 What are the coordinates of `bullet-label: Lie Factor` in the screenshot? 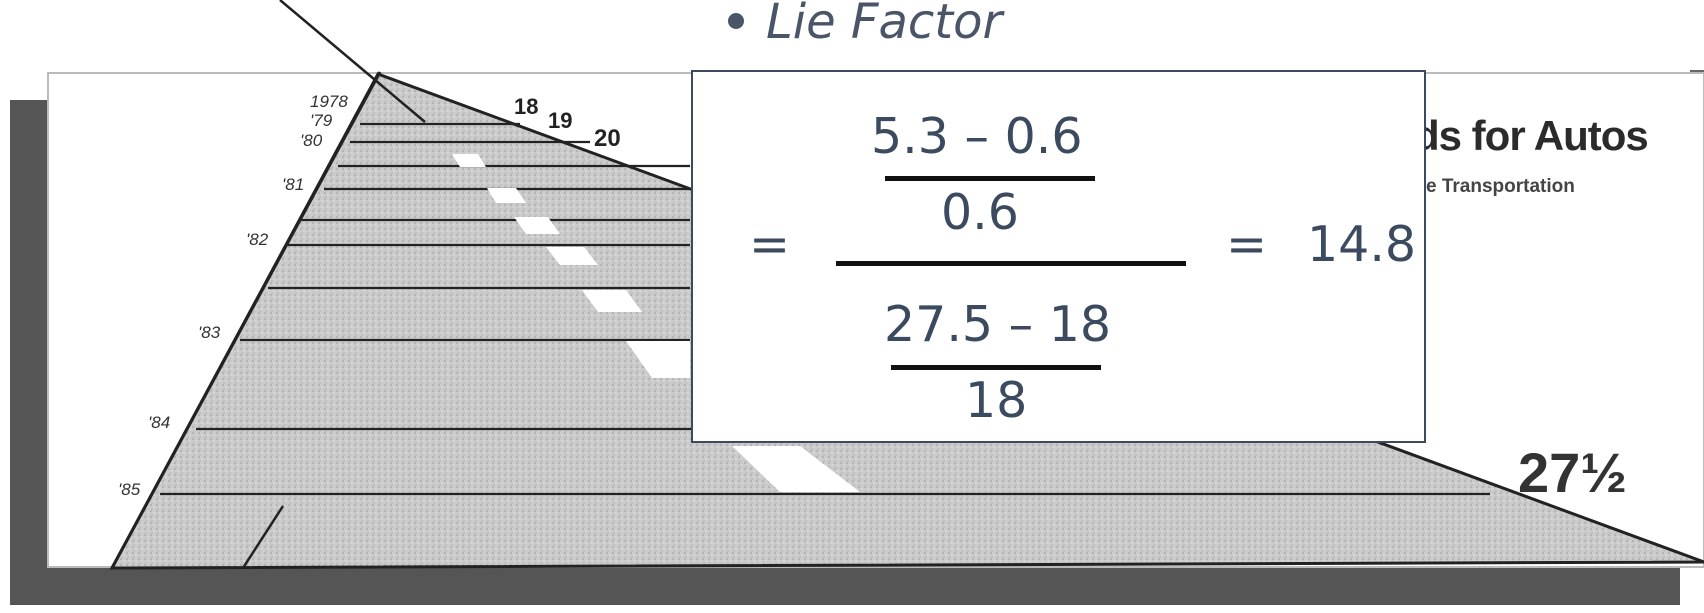 It's located at (884, 25).